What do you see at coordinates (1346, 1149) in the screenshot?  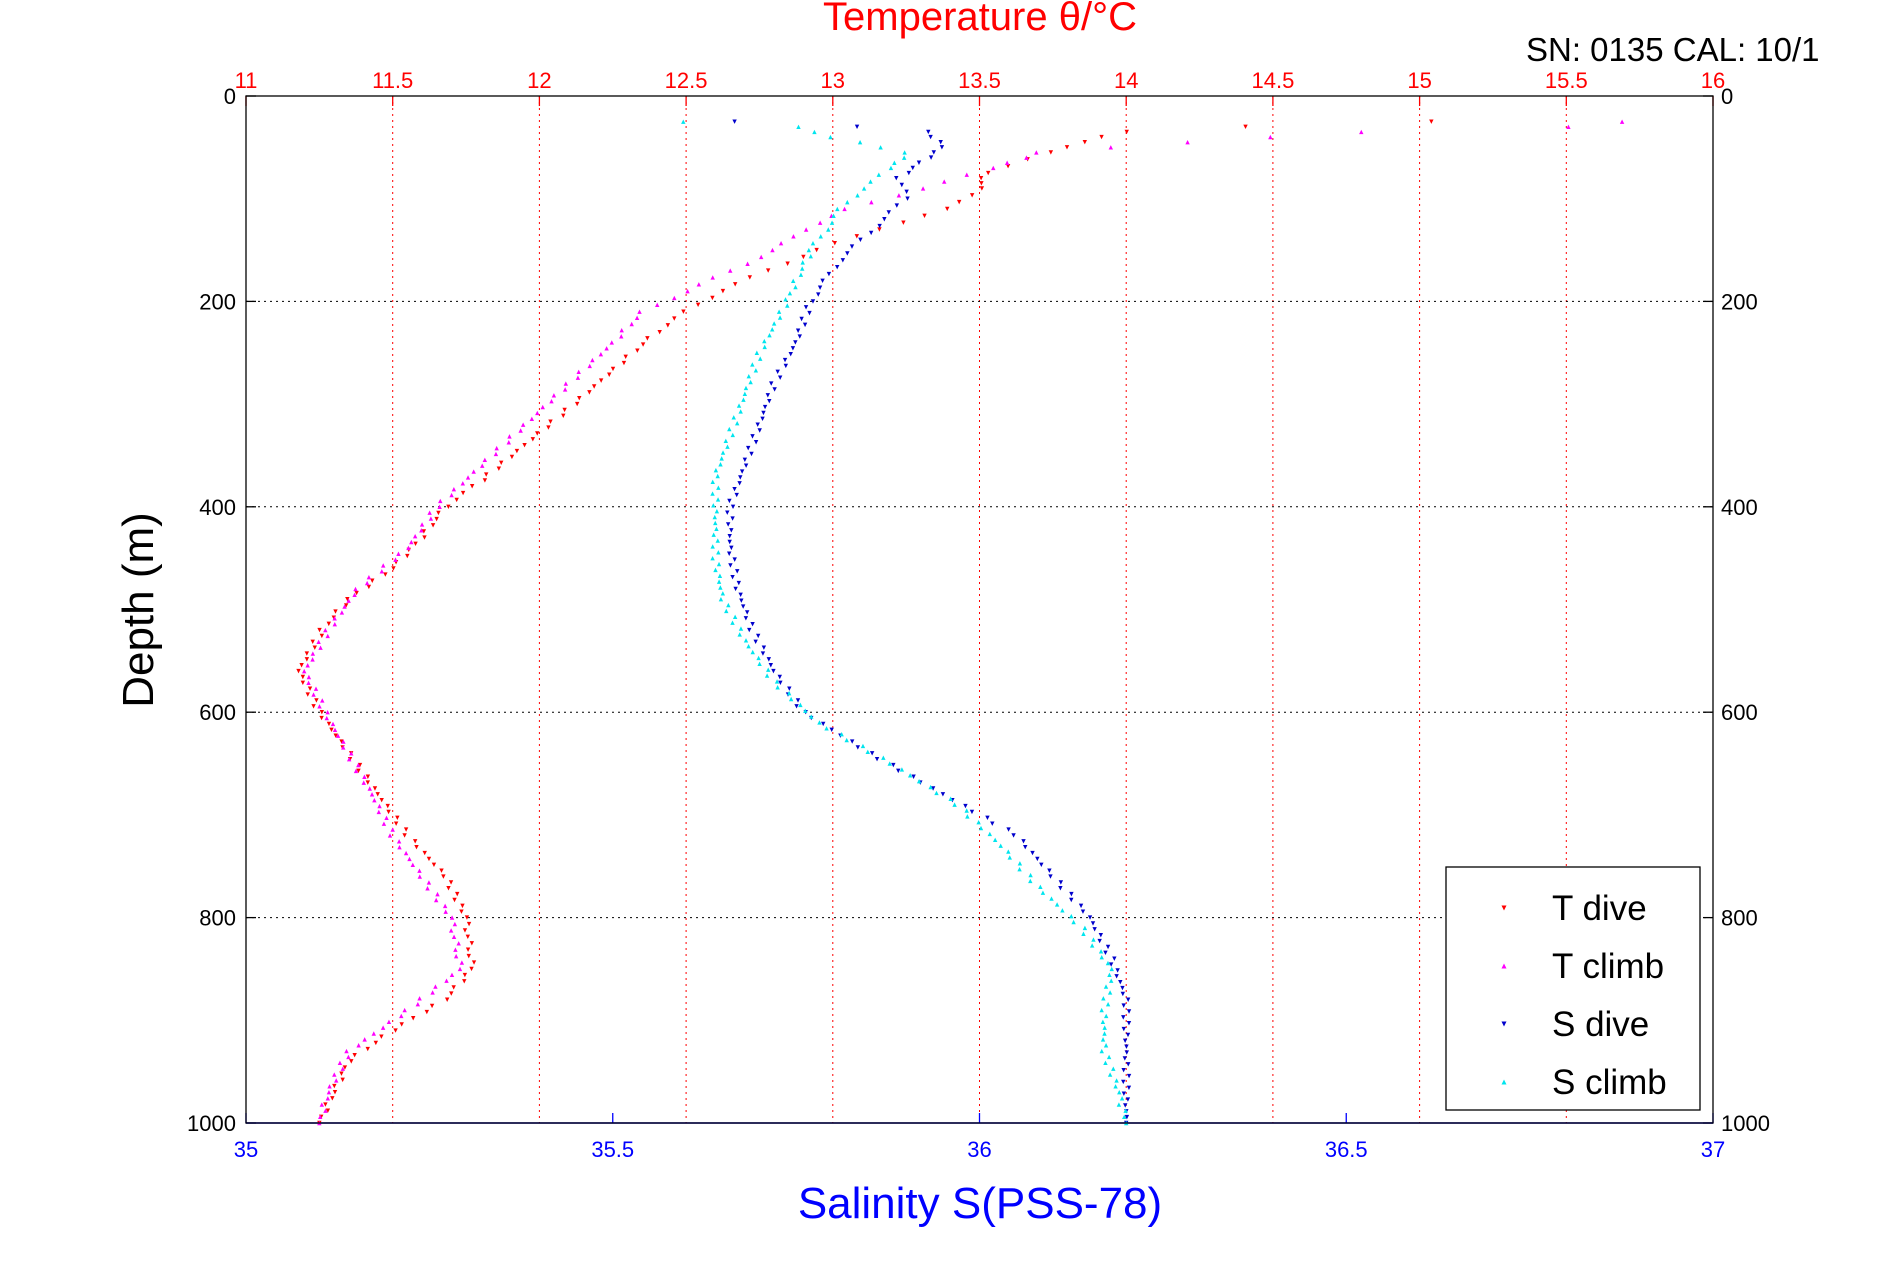 I see `salinity-tick-label: 36.5` at bounding box center [1346, 1149].